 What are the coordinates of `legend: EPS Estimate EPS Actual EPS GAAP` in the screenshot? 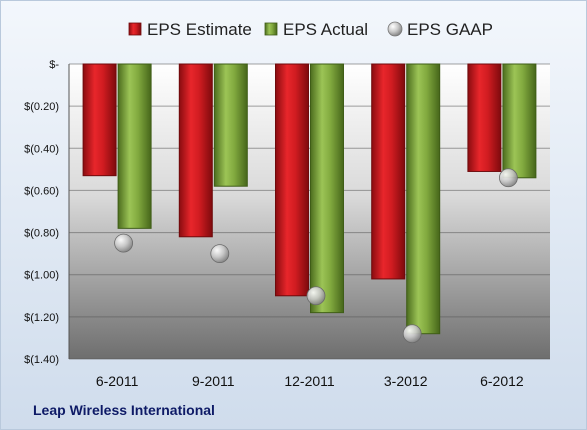 It's located at (310, 29).